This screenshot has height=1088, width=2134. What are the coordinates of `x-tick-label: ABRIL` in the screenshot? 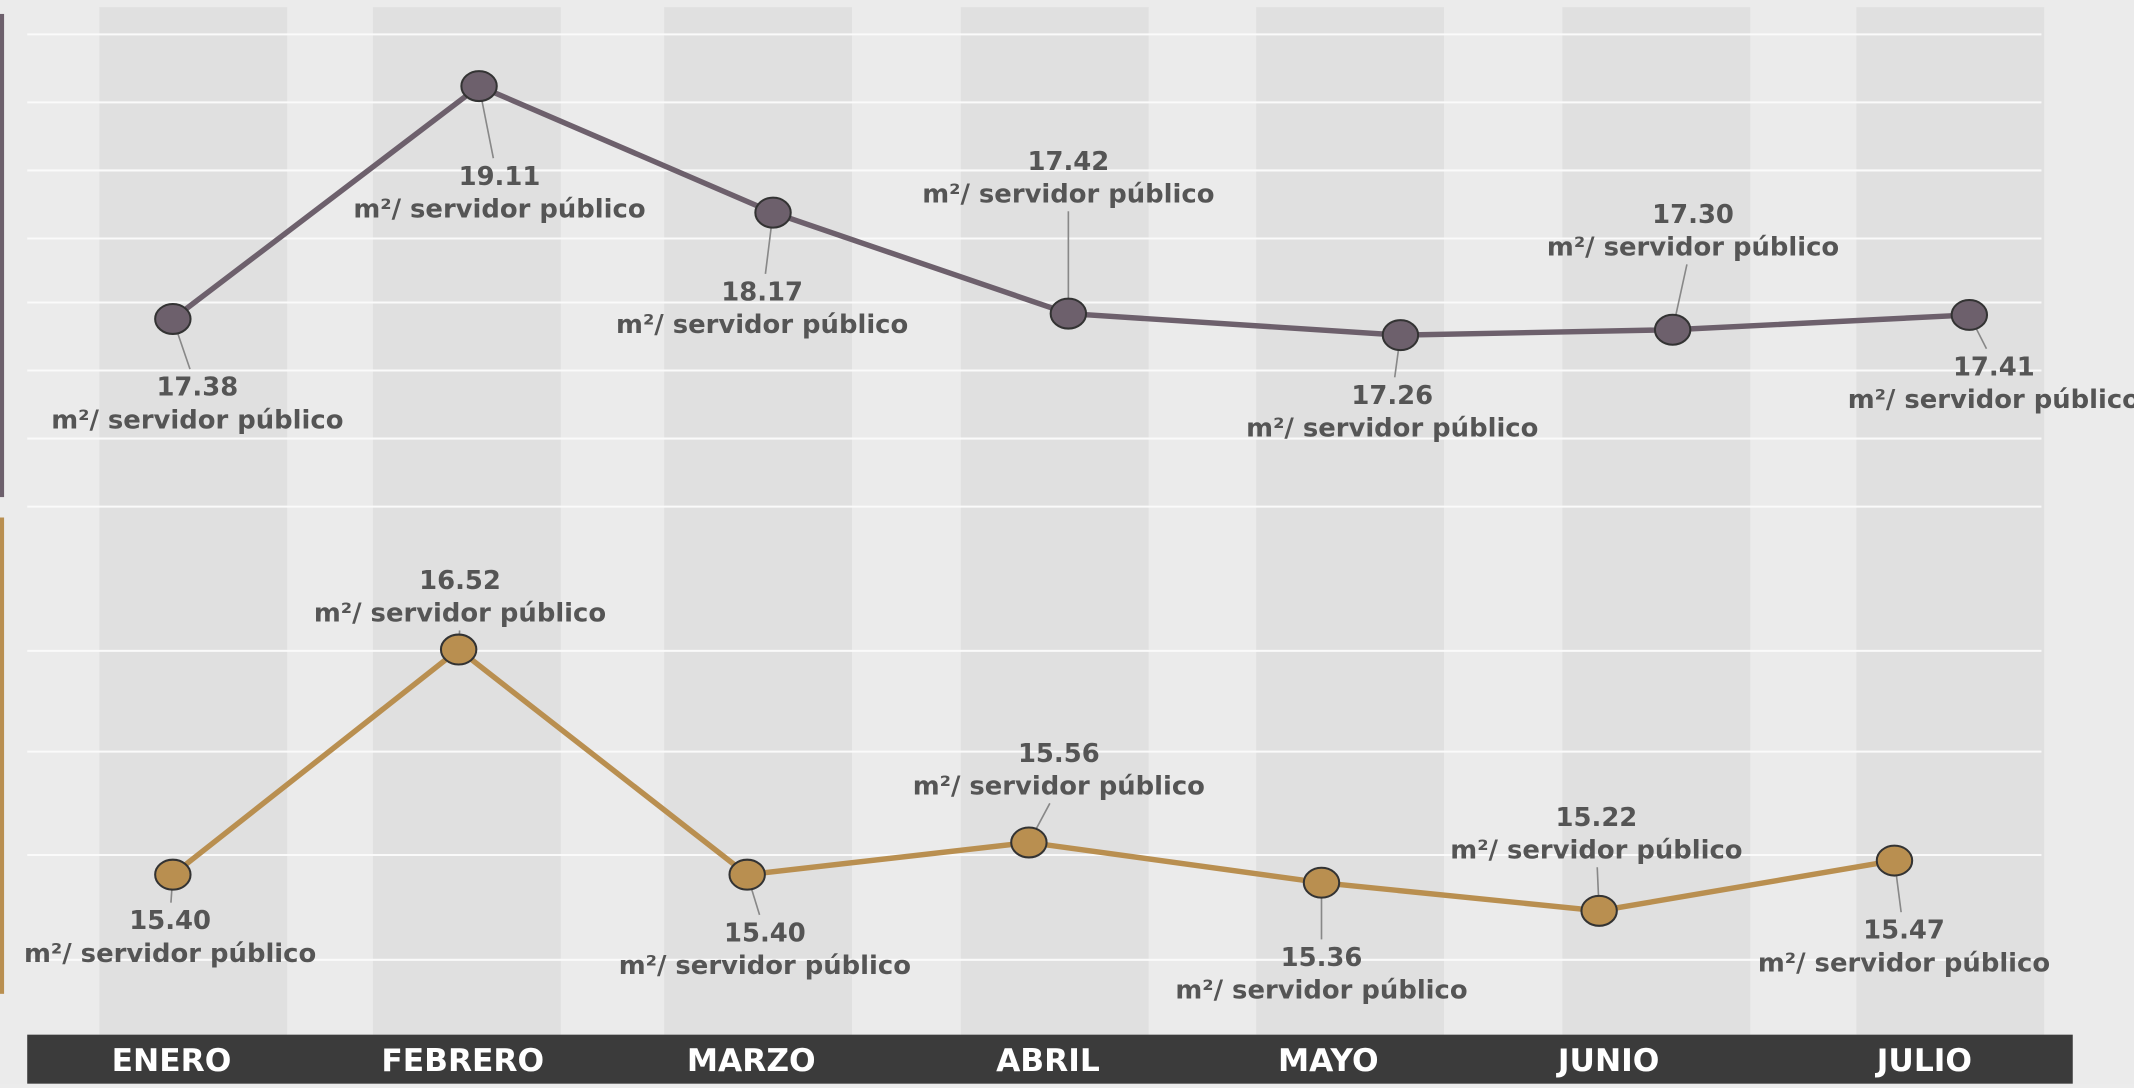 It's located at (1048, 1061).